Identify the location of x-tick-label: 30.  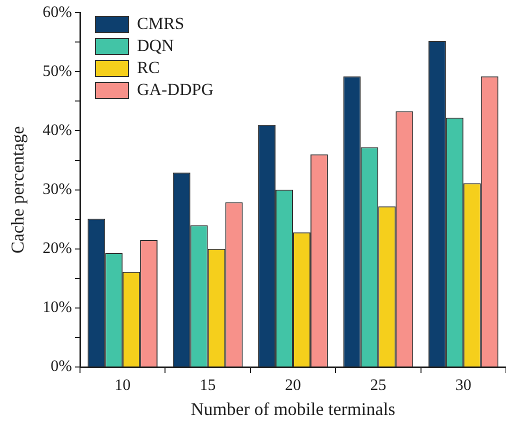
(463, 385).